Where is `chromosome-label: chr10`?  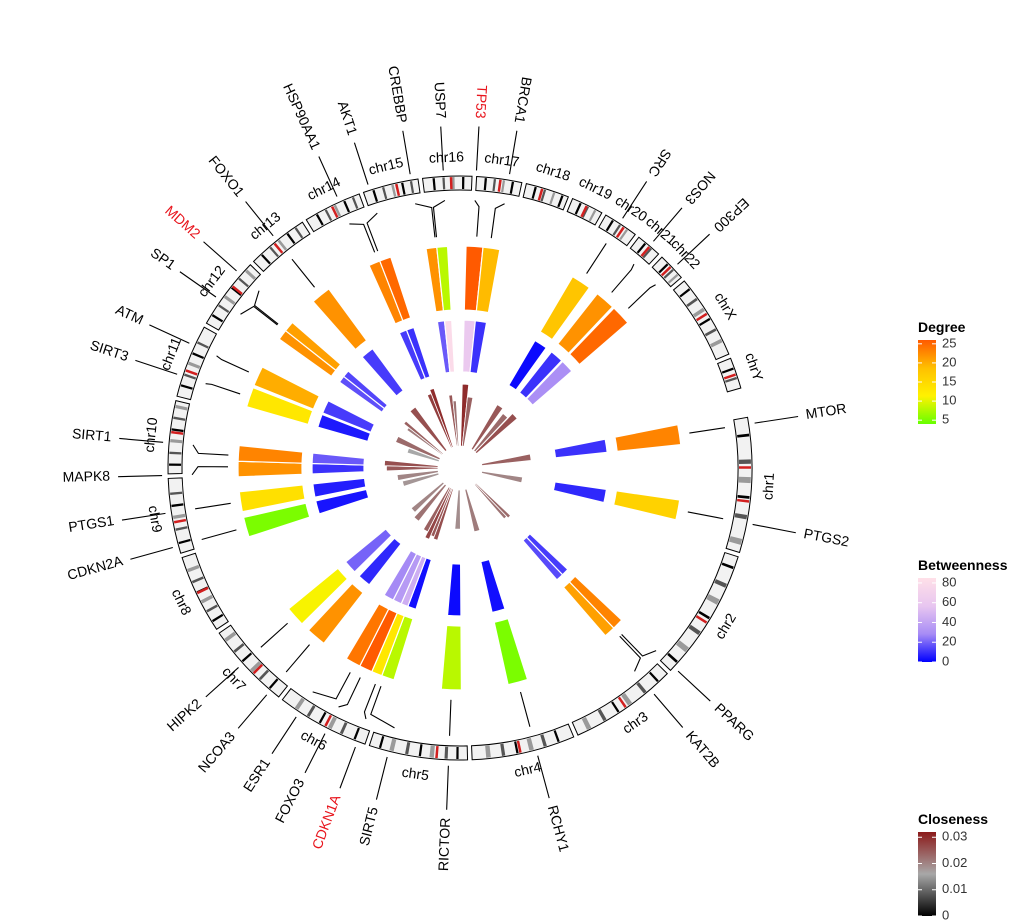
chromosome-label: chr10 is located at coordinates (151, 434).